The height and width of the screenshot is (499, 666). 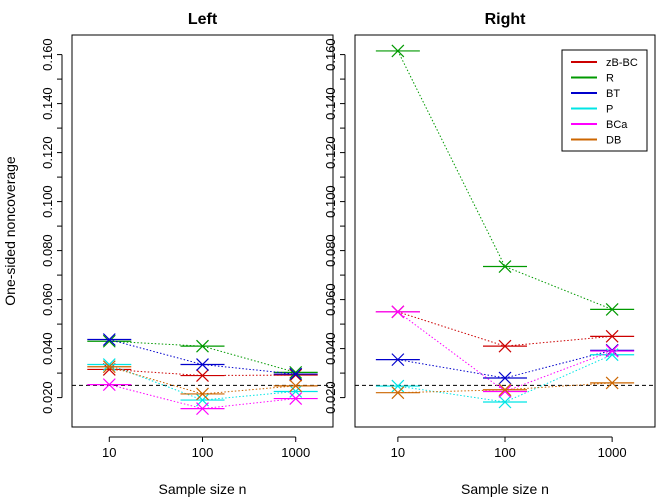 What do you see at coordinates (47, 299) in the screenshot?
I see `left-y-tick-label: 0.060` at bounding box center [47, 299].